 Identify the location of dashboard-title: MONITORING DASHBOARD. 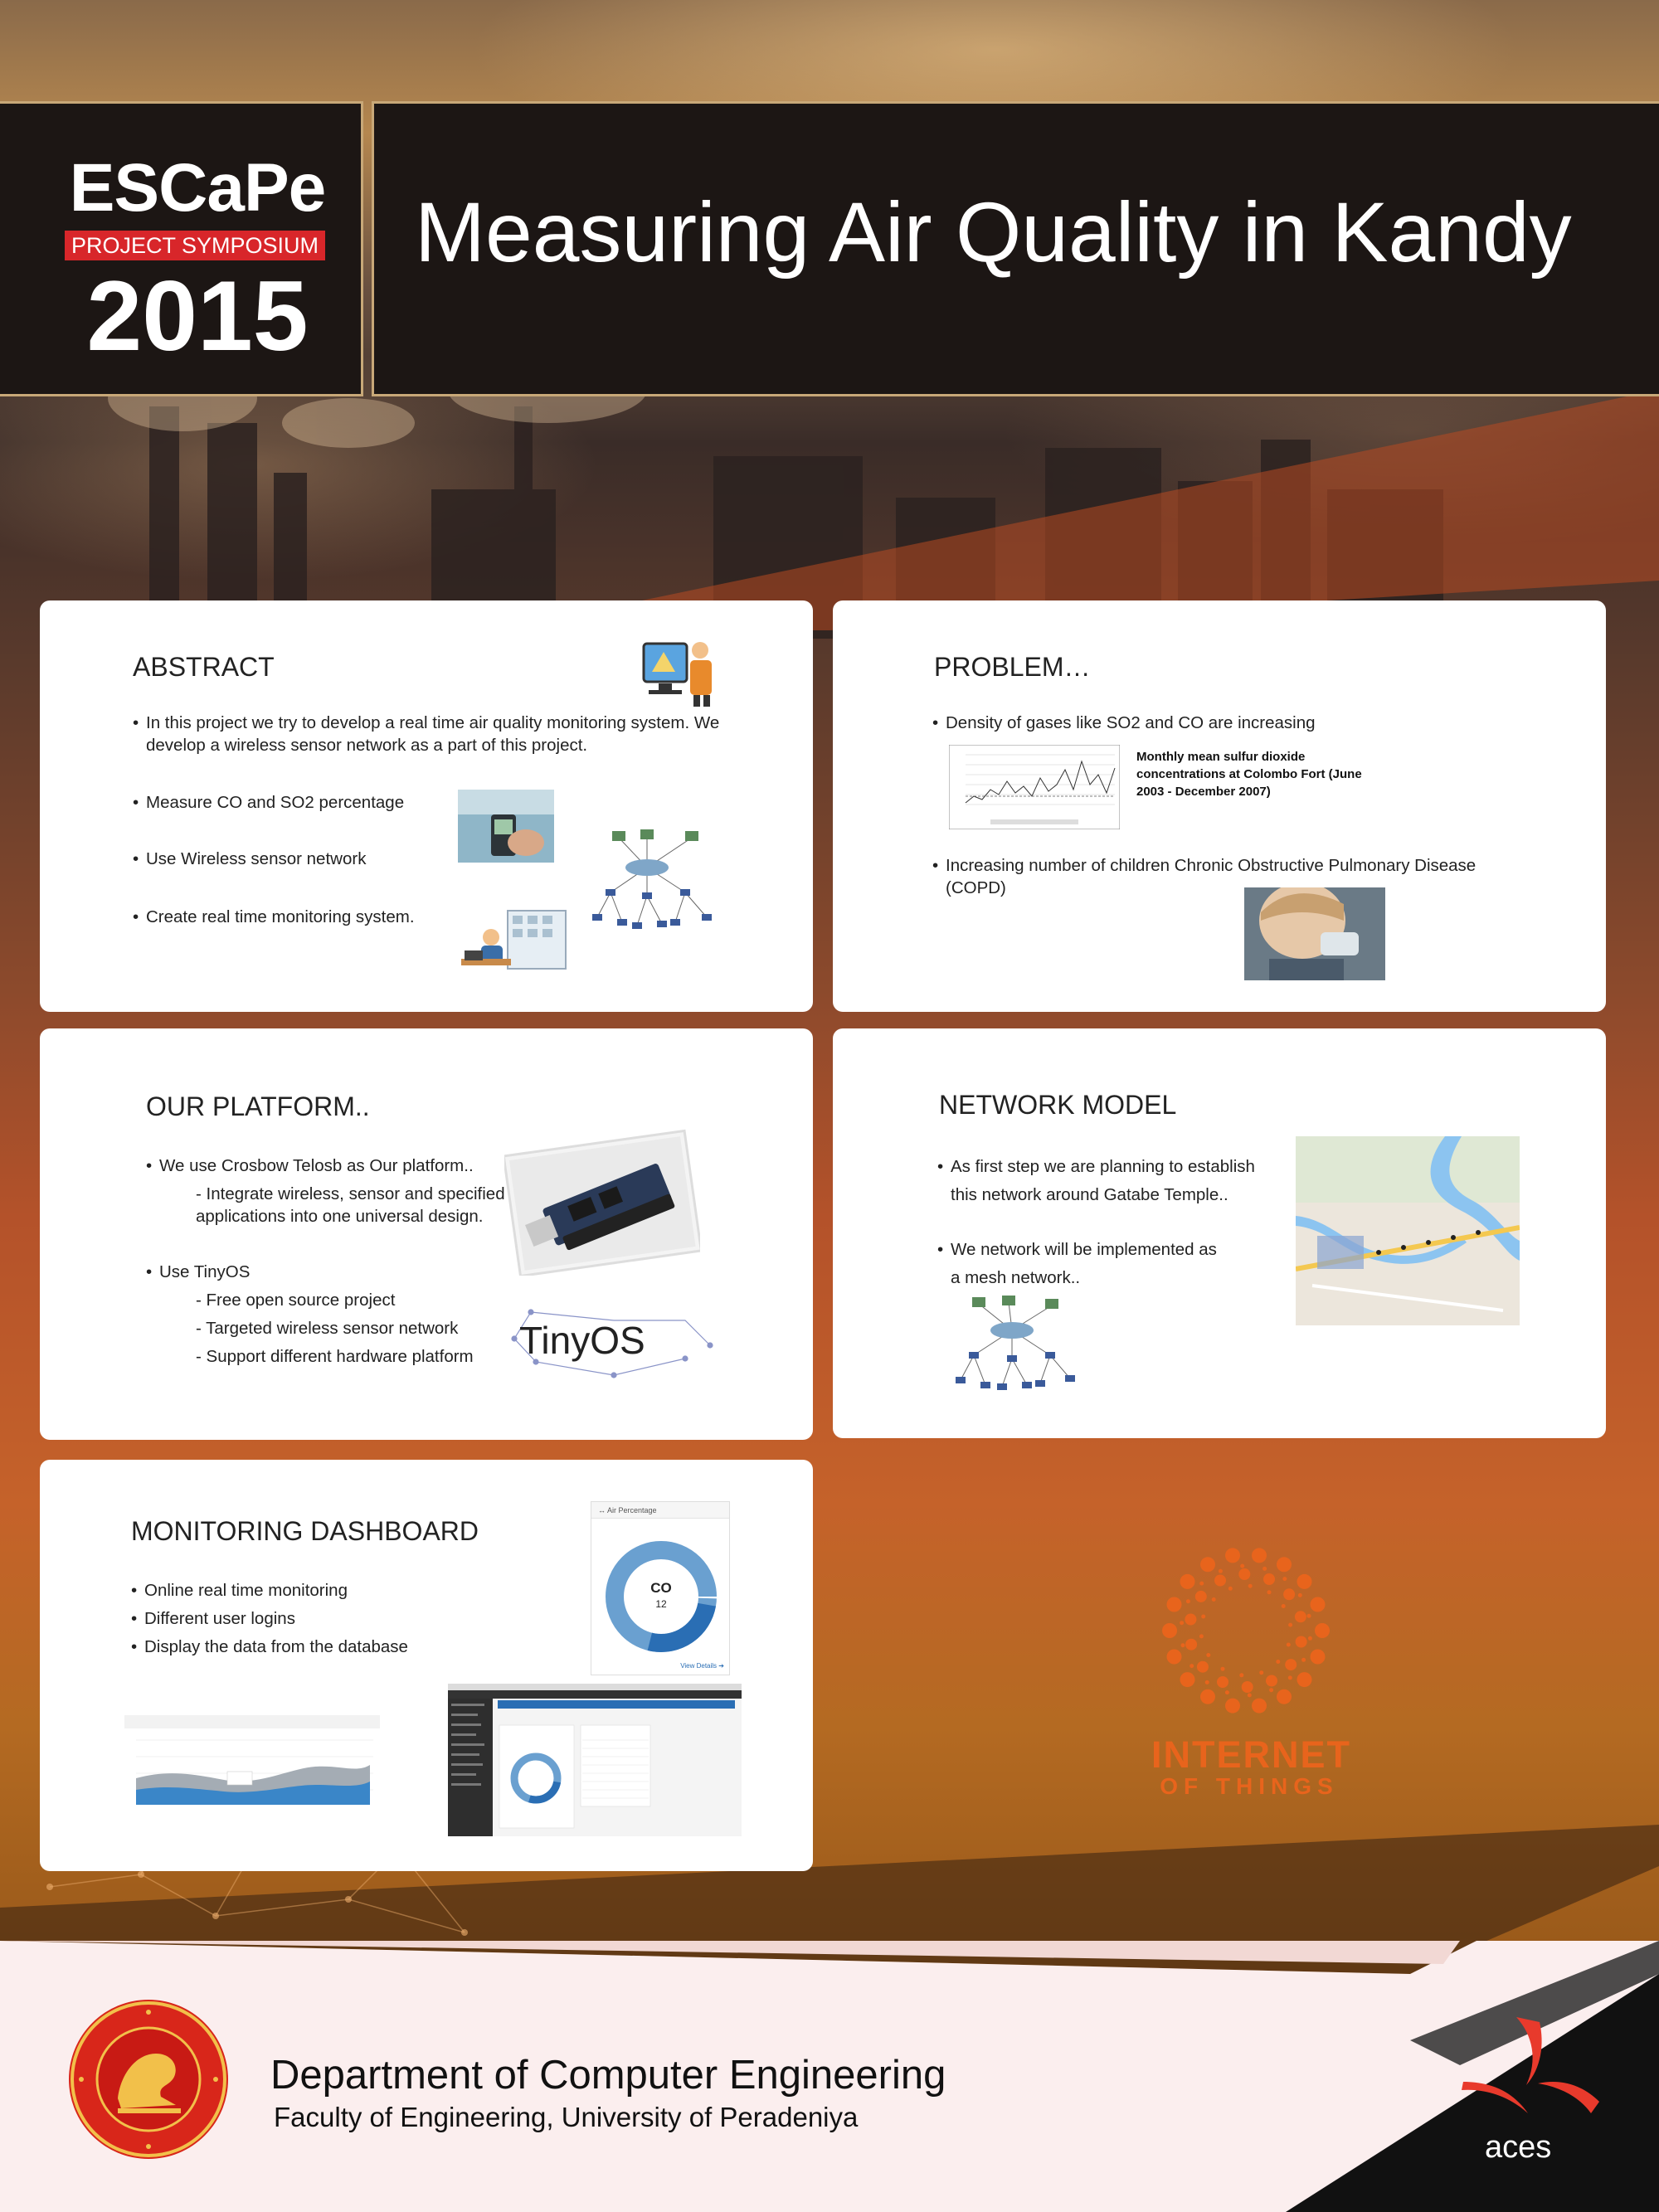
(305, 1531).